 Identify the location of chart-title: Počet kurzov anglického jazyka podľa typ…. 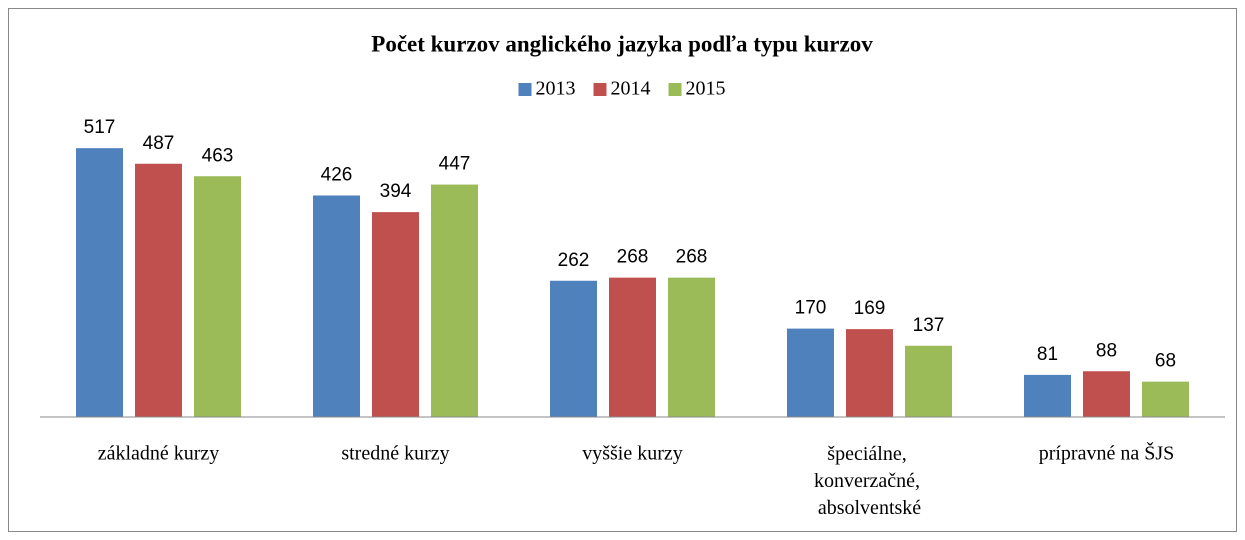
(622, 43).